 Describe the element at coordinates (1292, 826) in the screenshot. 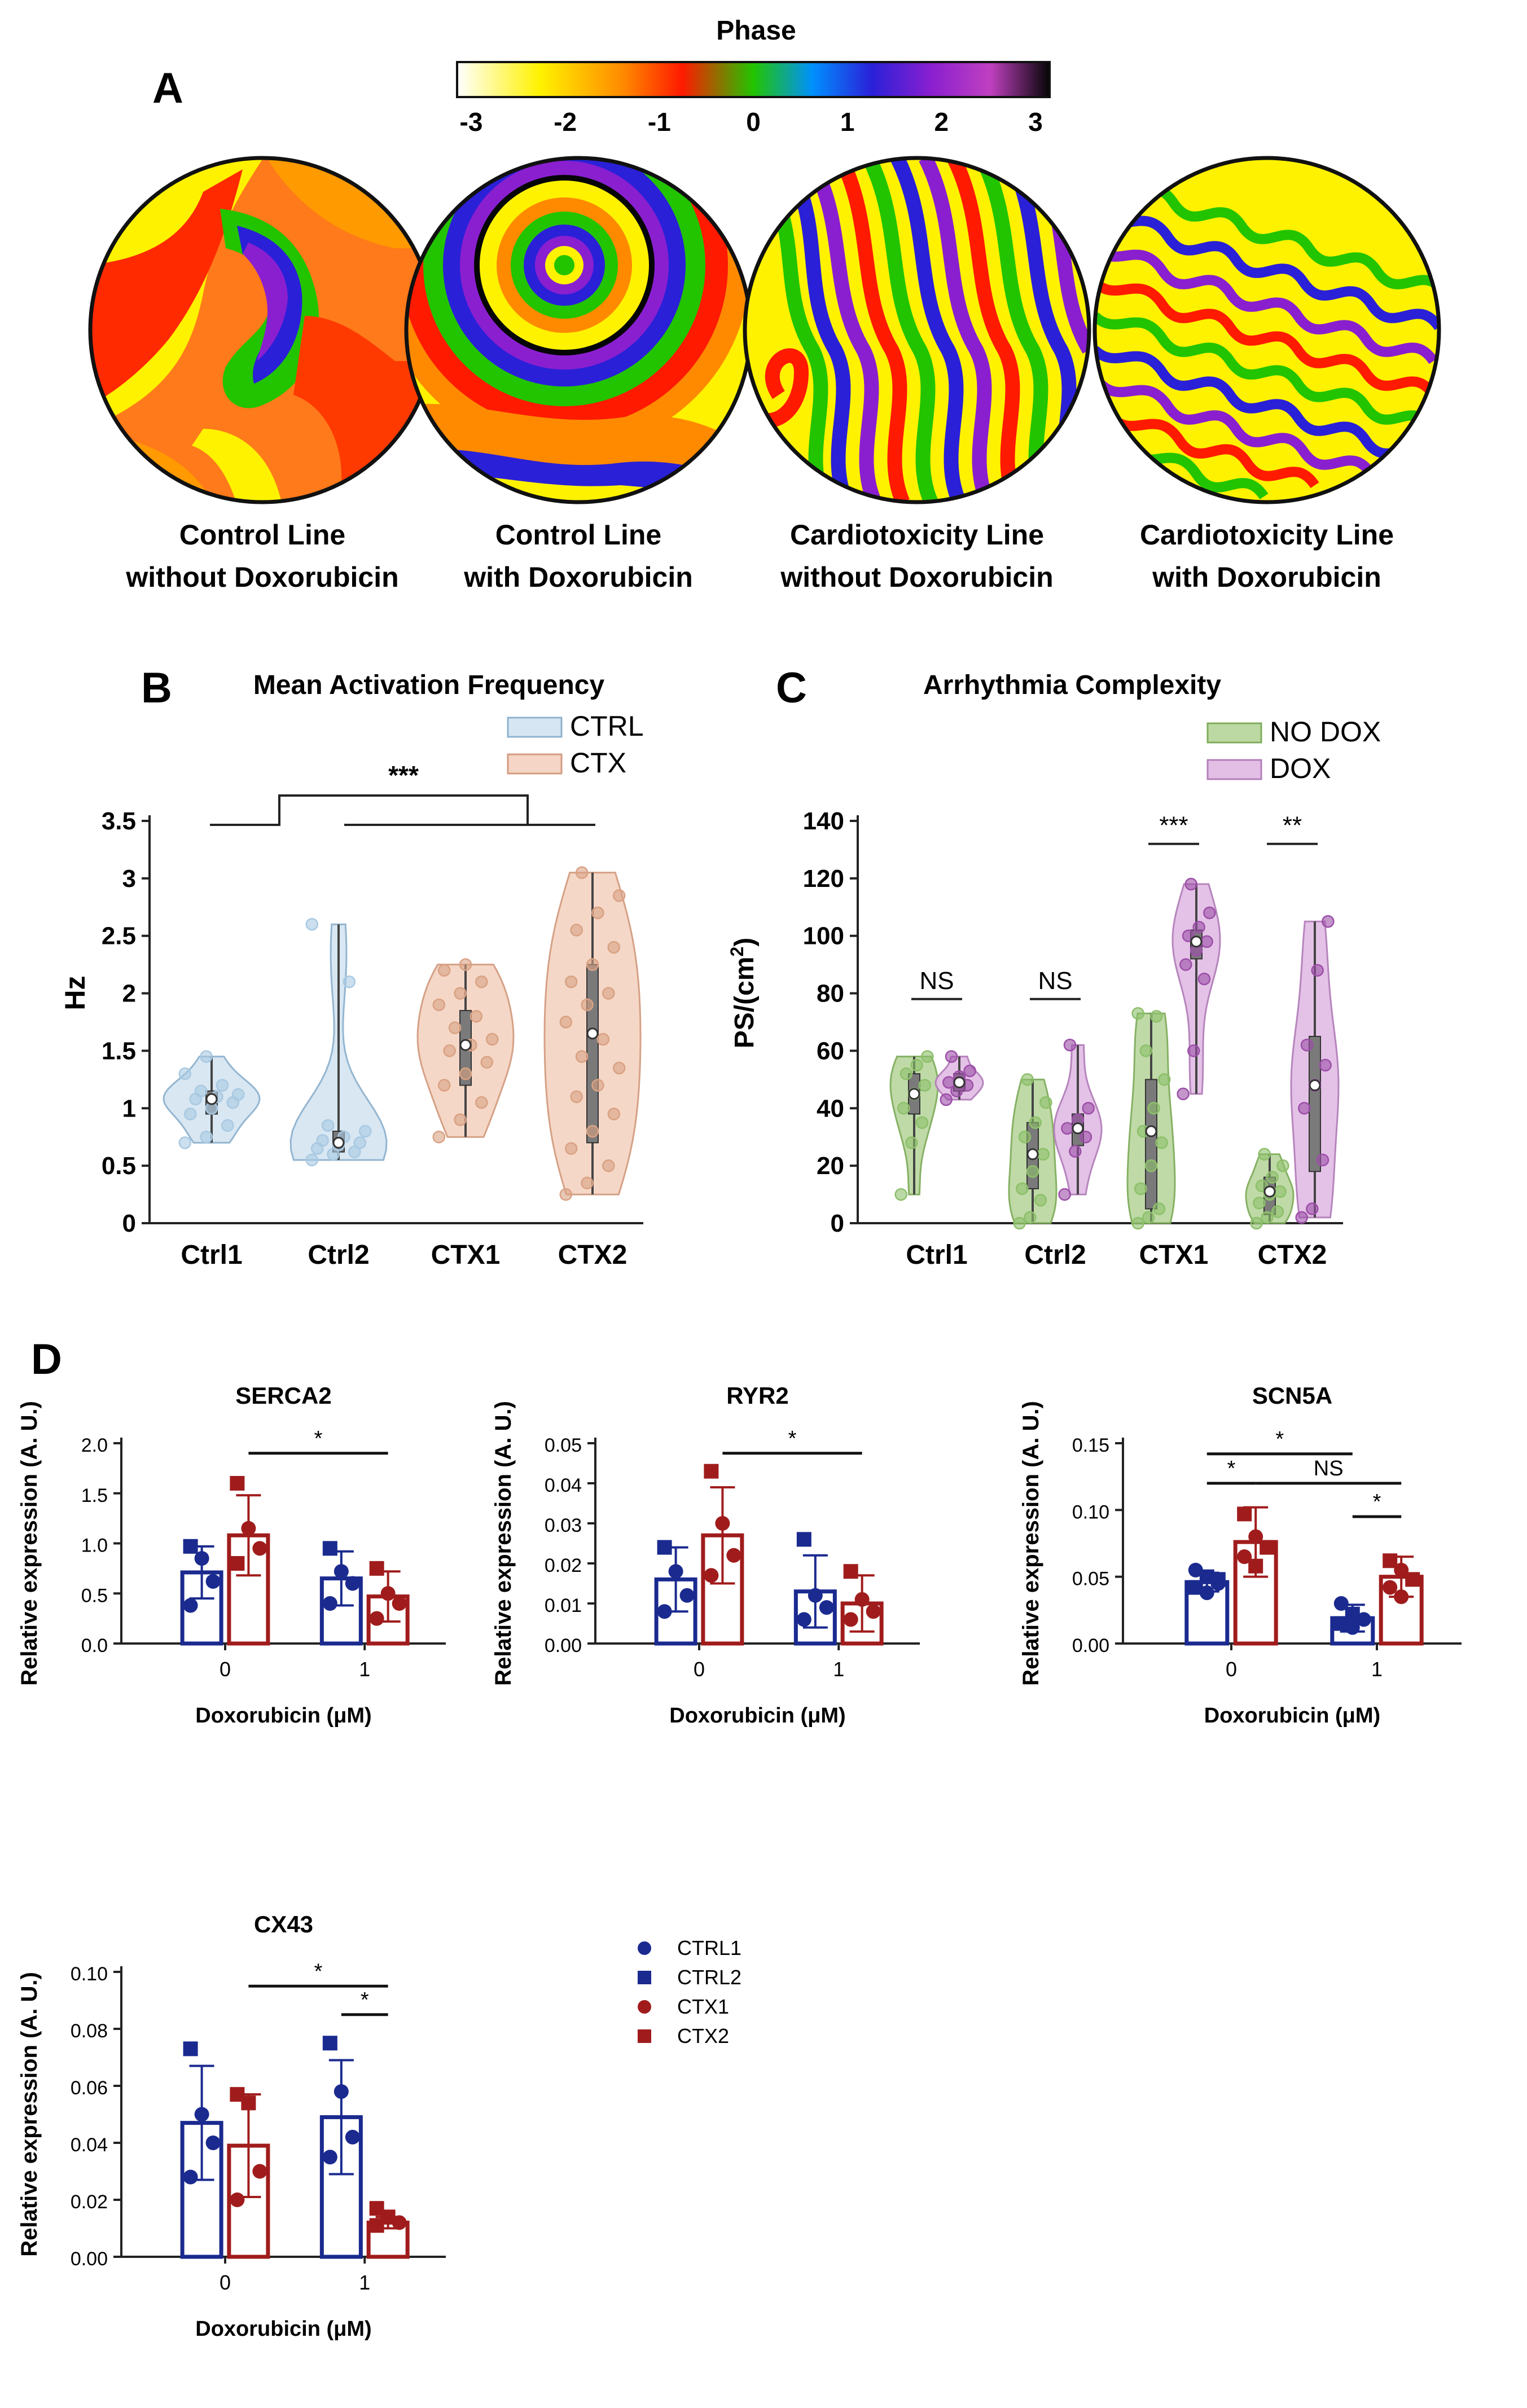

I see `significance-label: **` at that location.